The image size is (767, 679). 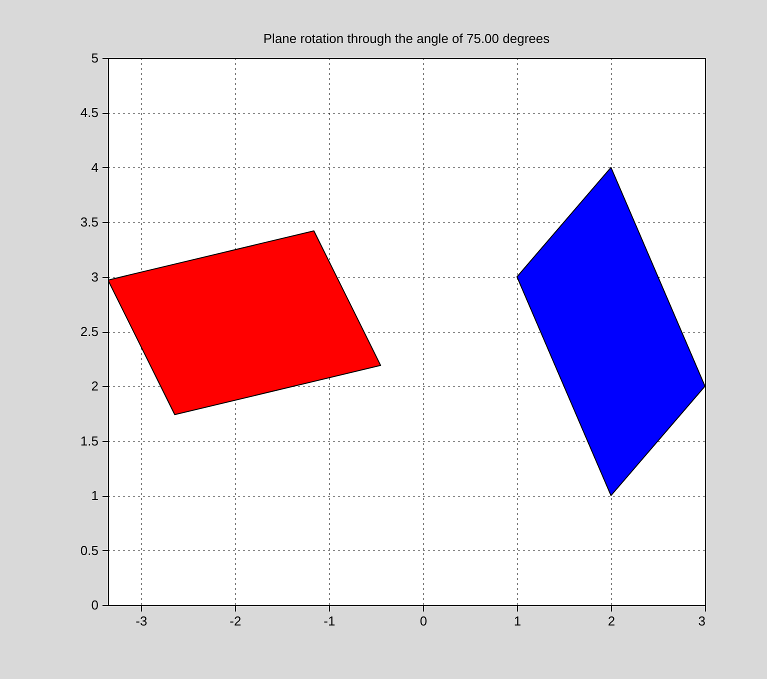 I want to click on y-tick-label: 4, so click(x=94, y=167).